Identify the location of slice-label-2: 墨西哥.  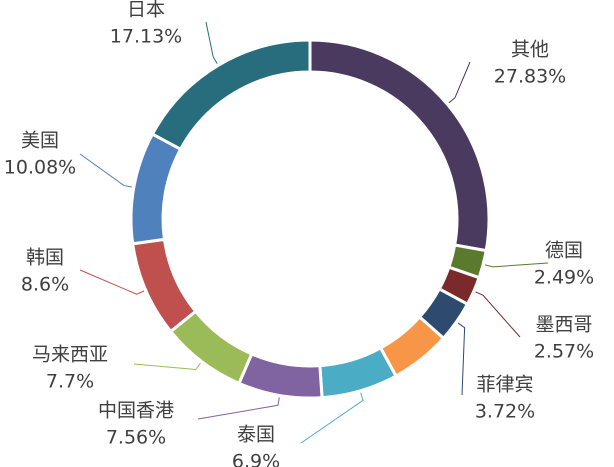
(563, 325).